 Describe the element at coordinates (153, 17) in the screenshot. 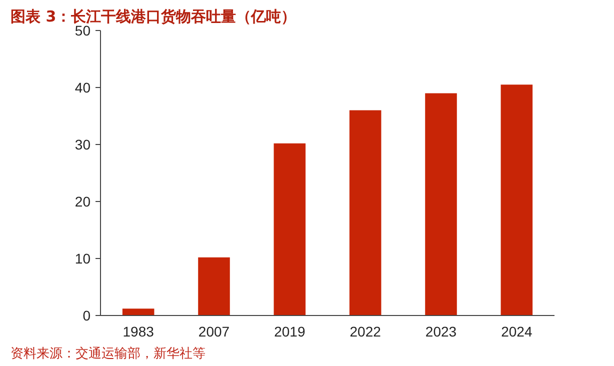

I see `chart-title: 图表 3：长江干线港口货物吞吐量（亿吨）` at that location.